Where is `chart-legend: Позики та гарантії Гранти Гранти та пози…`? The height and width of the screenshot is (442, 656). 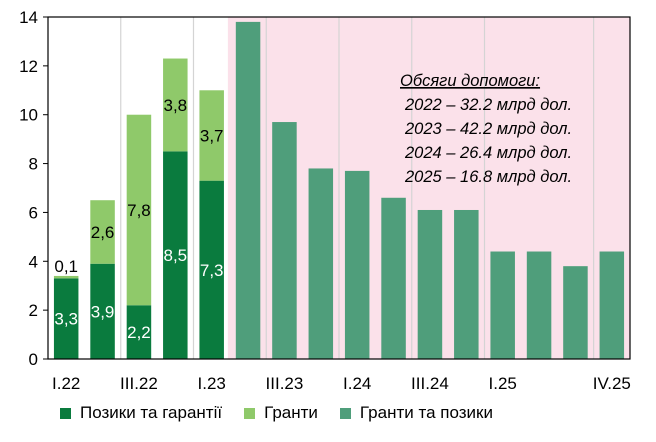
chart-legend: Позики та гарантії Гранти Гранти та пози… is located at coordinates (287, 413).